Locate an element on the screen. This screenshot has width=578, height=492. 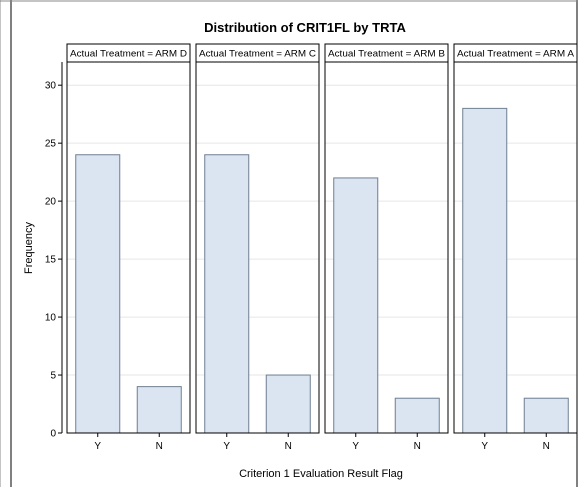
panel-header-label: Actual Treatment = ARM A is located at coordinates (515, 54).